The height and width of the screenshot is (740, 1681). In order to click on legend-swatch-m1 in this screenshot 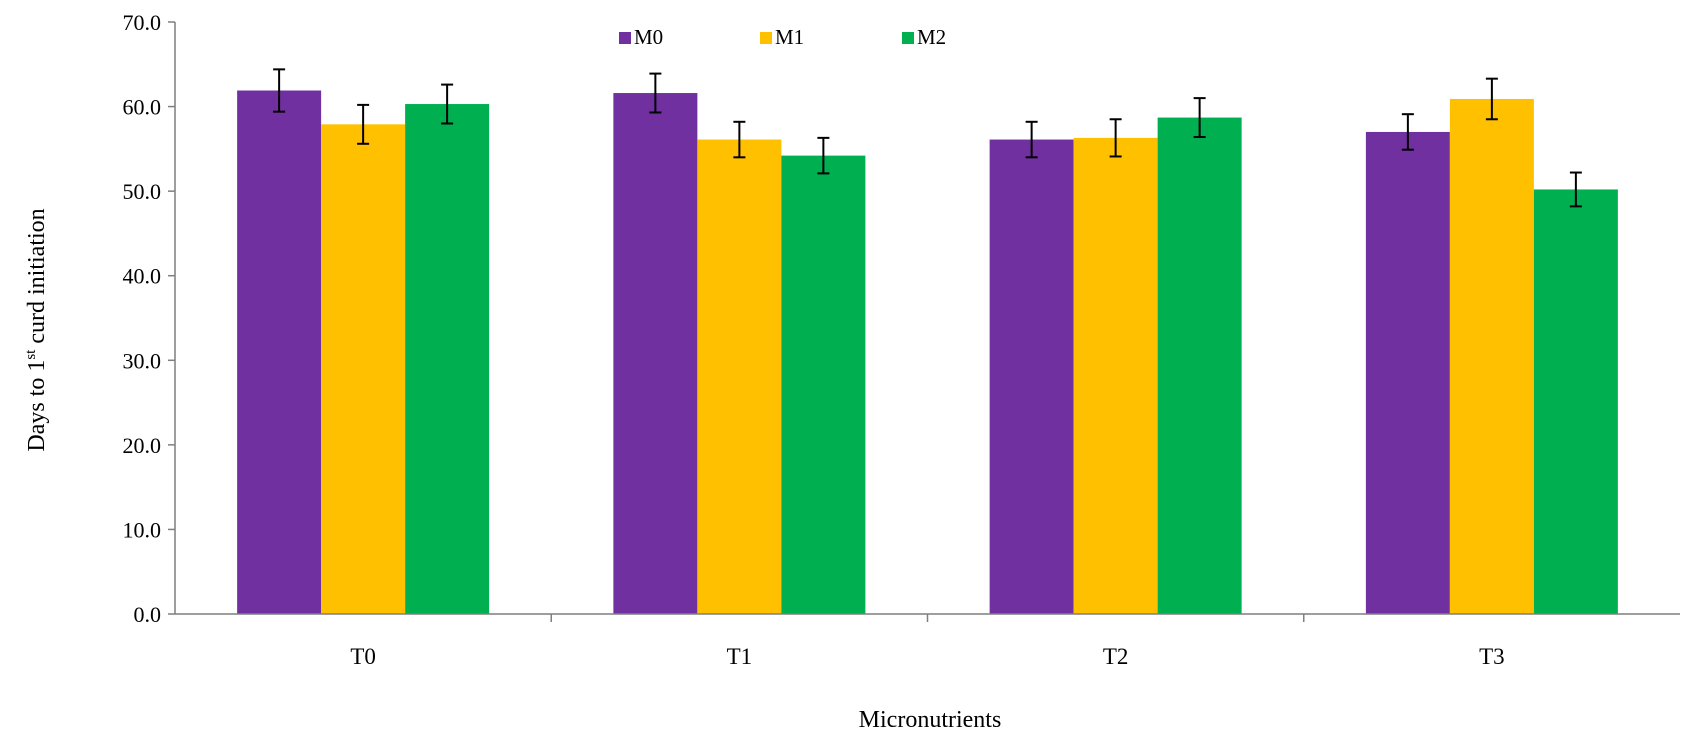, I will do `click(766, 38)`.